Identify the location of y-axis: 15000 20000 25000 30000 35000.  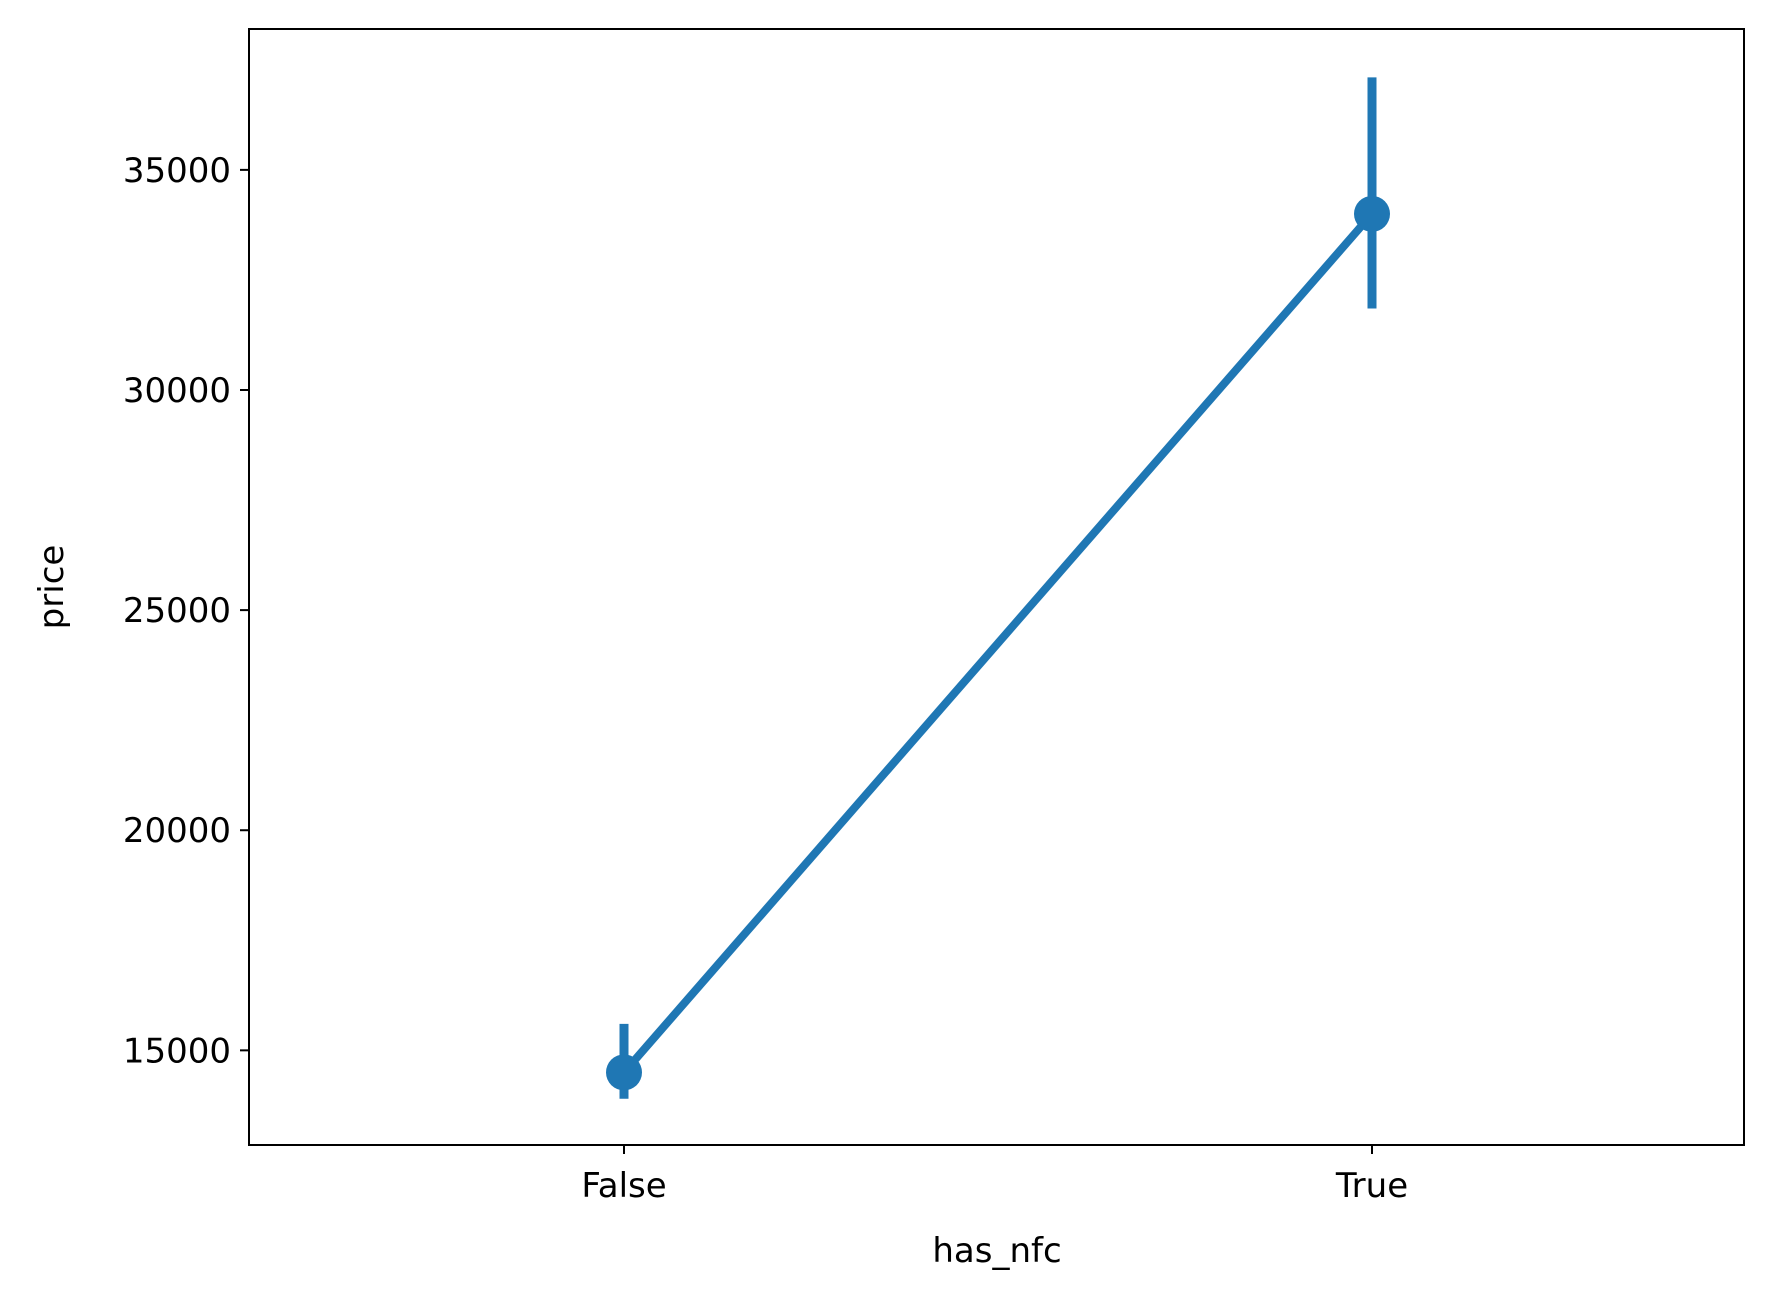
(186, 611).